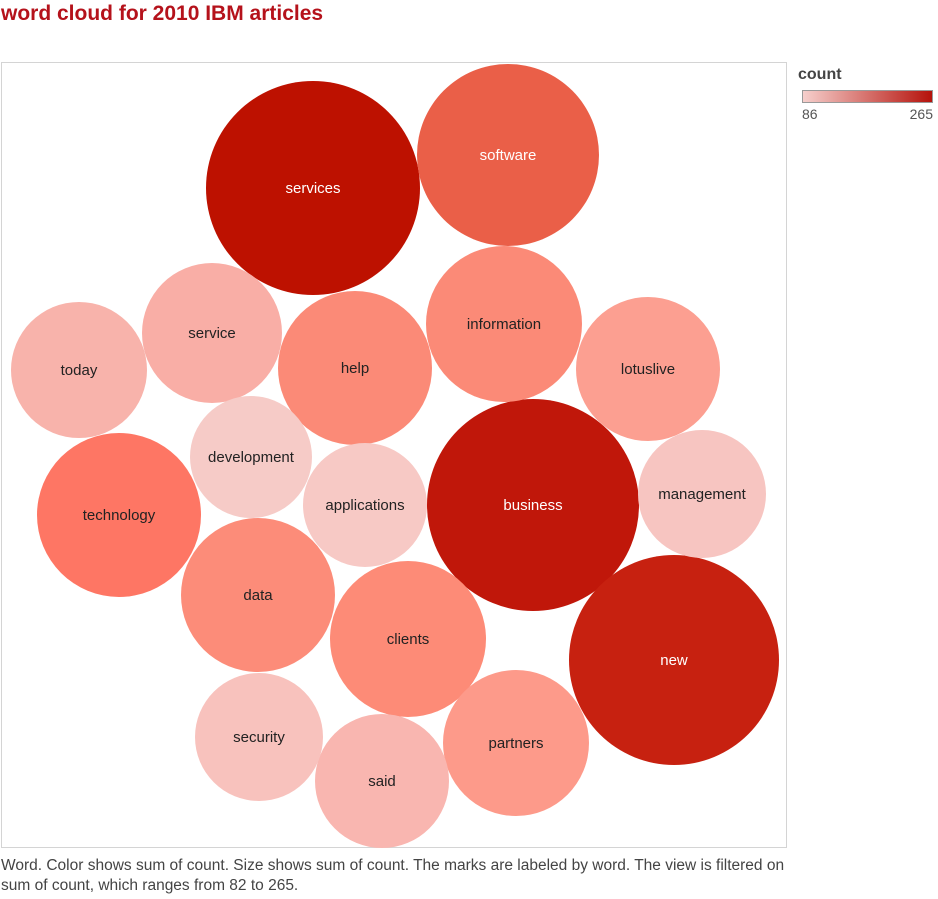  I want to click on bubble-new, so click(674, 660).